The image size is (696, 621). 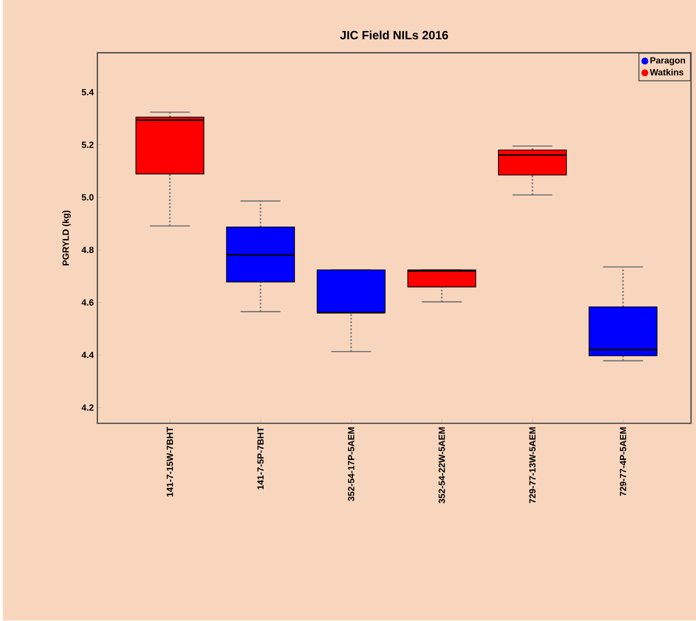 What do you see at coordinates (66, 238) in the screenshot?
I see `y-axis-title: PGRYLD (kg)` at bounding box center [66, 238].